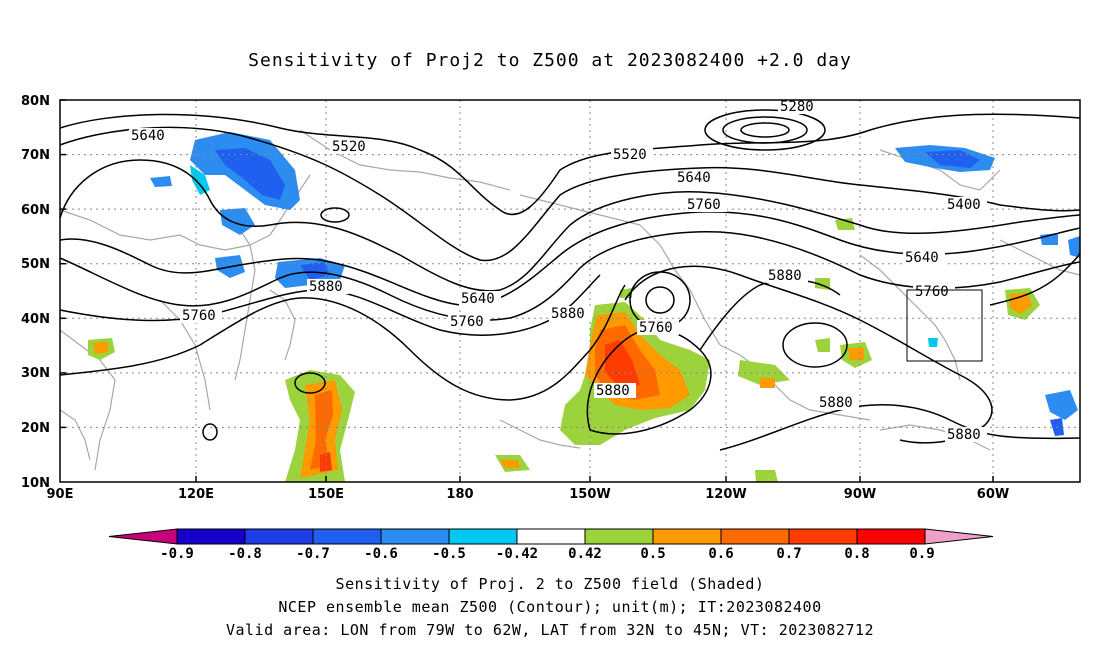 The image size is (1100, 650). Describe the element at coordinates (35, 101) in the screenshot. I see `lat-label: 80N` at that location.